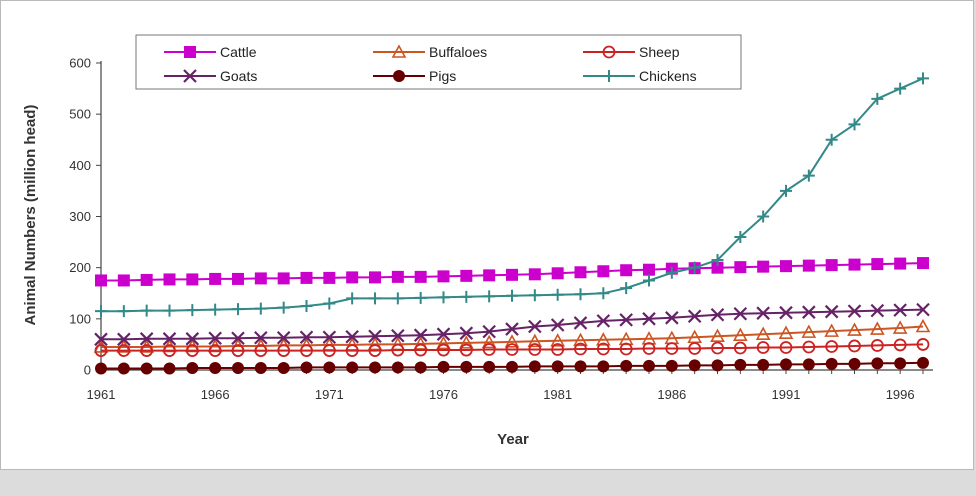 The width and height of the screenshot is (976, 496). What do you see at coordinates (190, 76) in the screenshot?
I see `legend-marker-goats` at bounding box center [190, 76].